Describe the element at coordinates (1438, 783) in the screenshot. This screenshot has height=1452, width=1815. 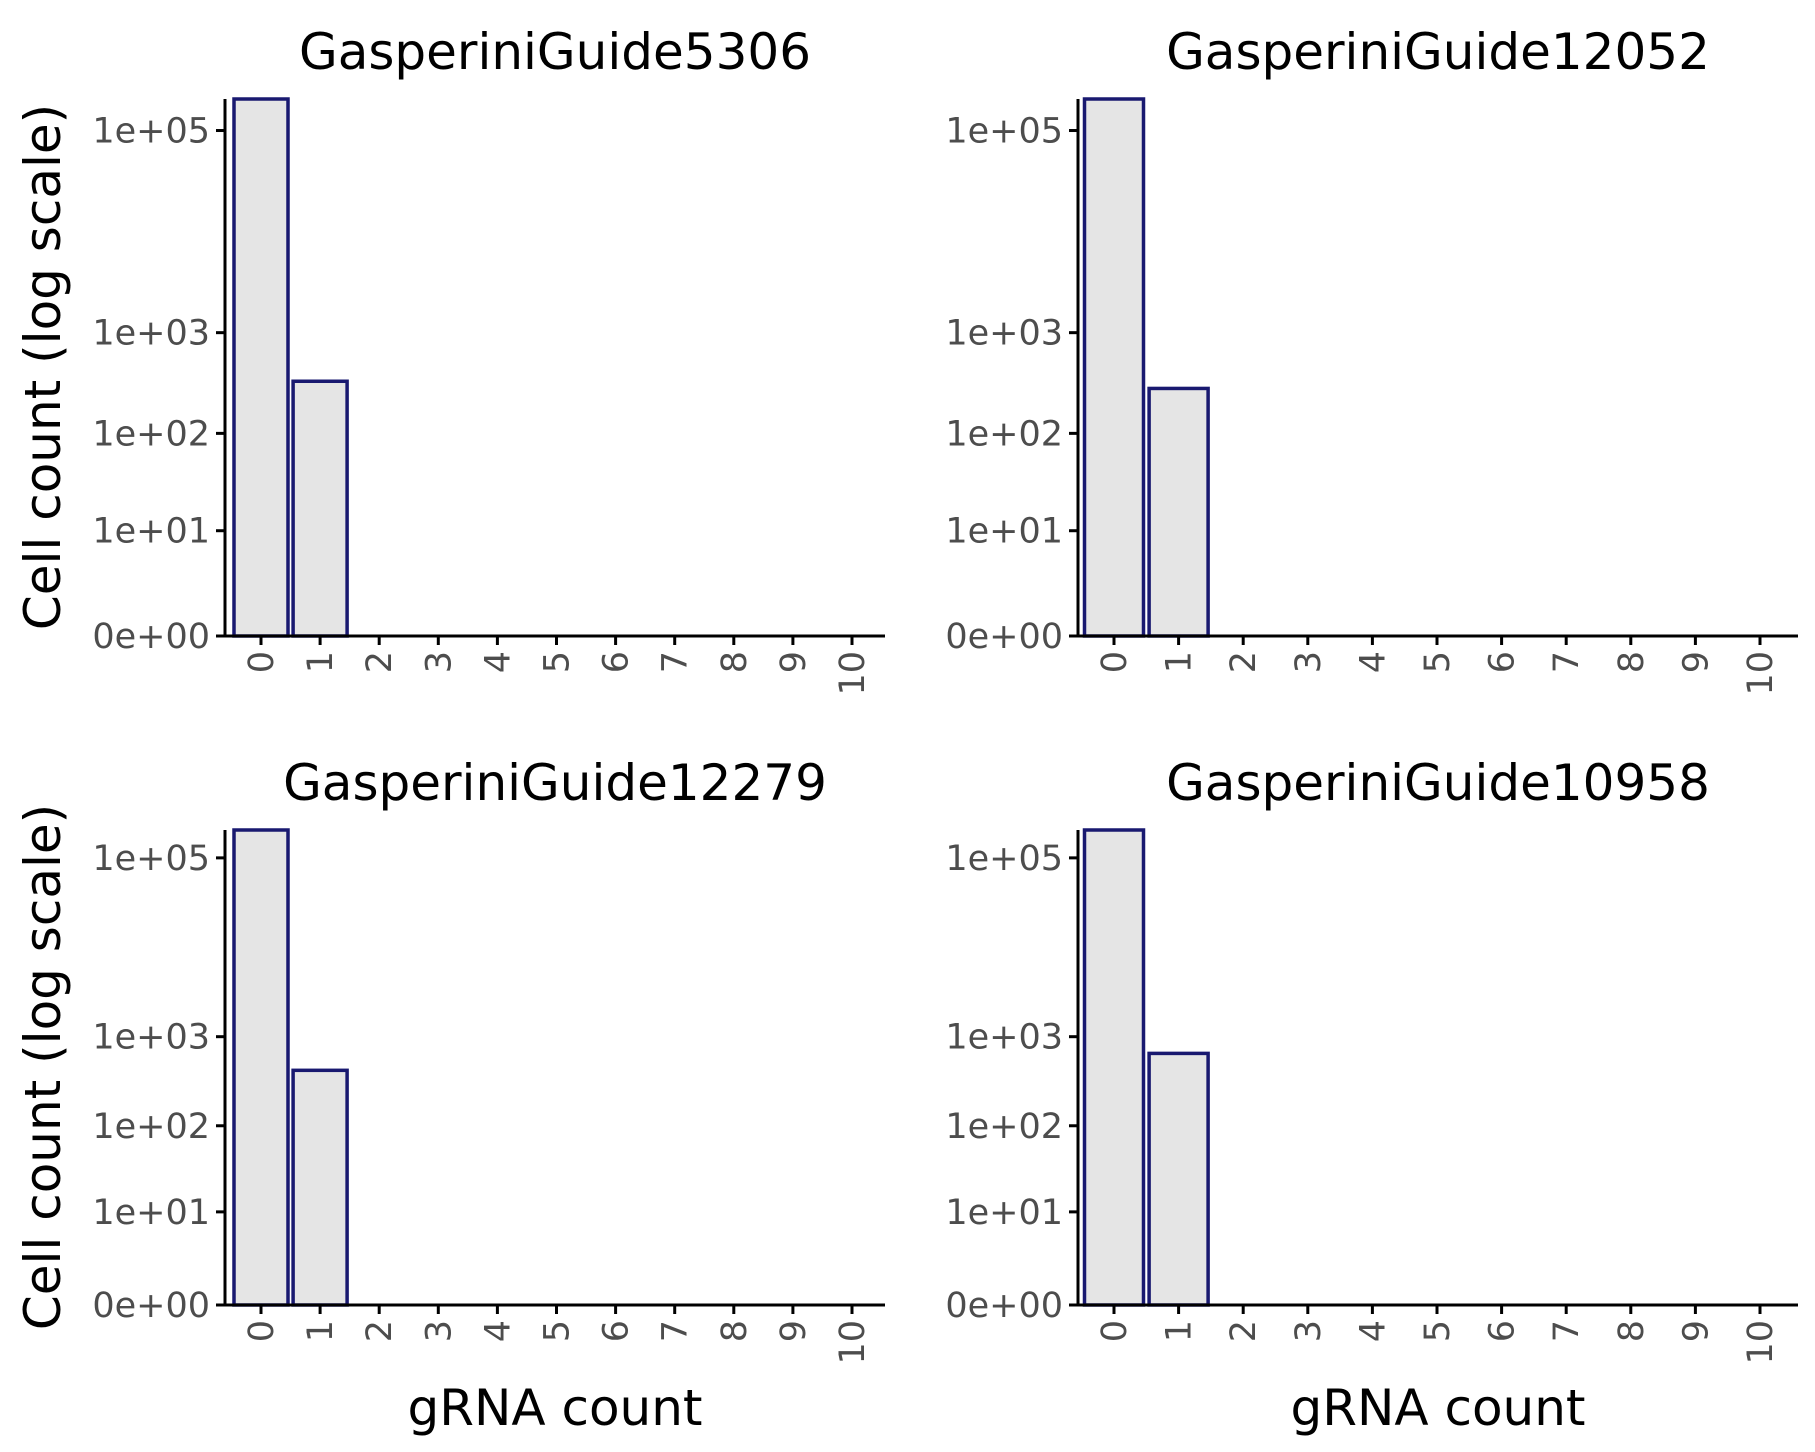
I see `panel-title: GasperiniGuide10958` at that location.